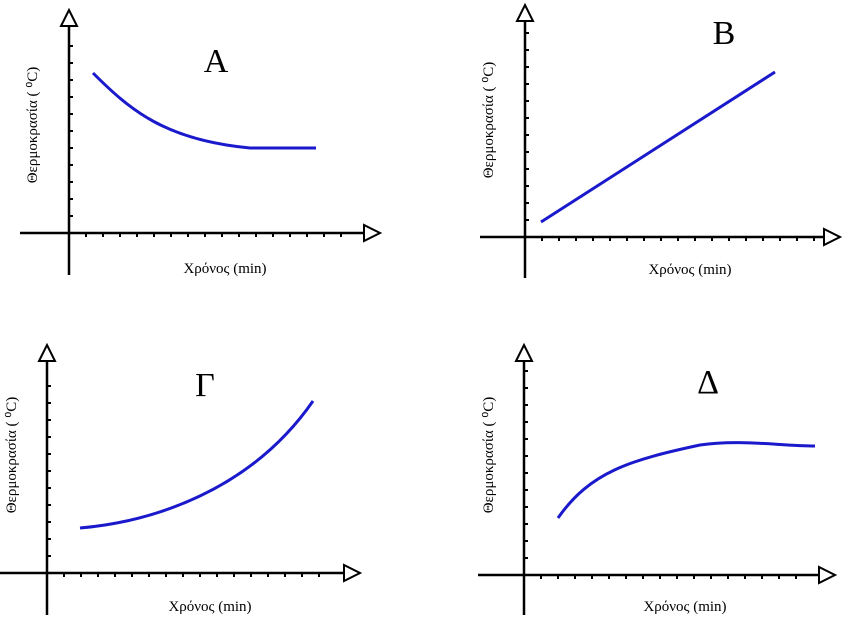 Image resolution: width=843 pixels, height=618 pixels. I want to click on panel-label: Δ, so click(708, 382).